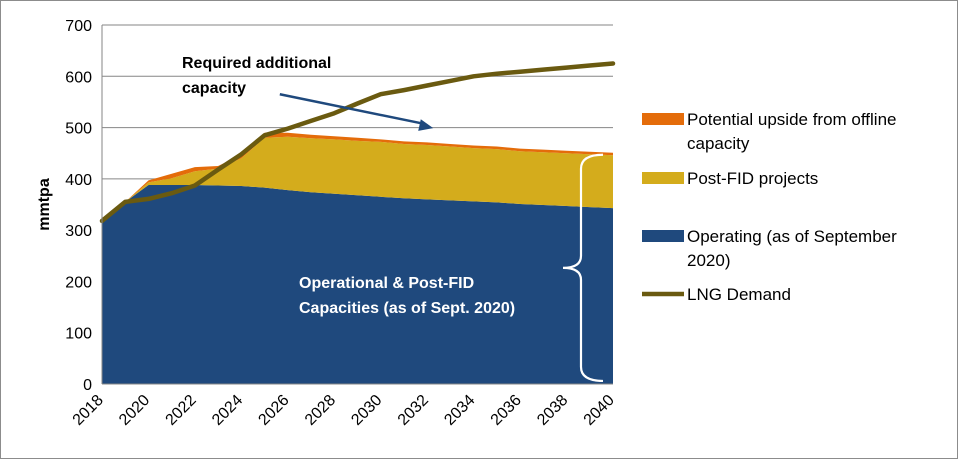  I want to click on y-tick-label: 700, so click(78, 26).